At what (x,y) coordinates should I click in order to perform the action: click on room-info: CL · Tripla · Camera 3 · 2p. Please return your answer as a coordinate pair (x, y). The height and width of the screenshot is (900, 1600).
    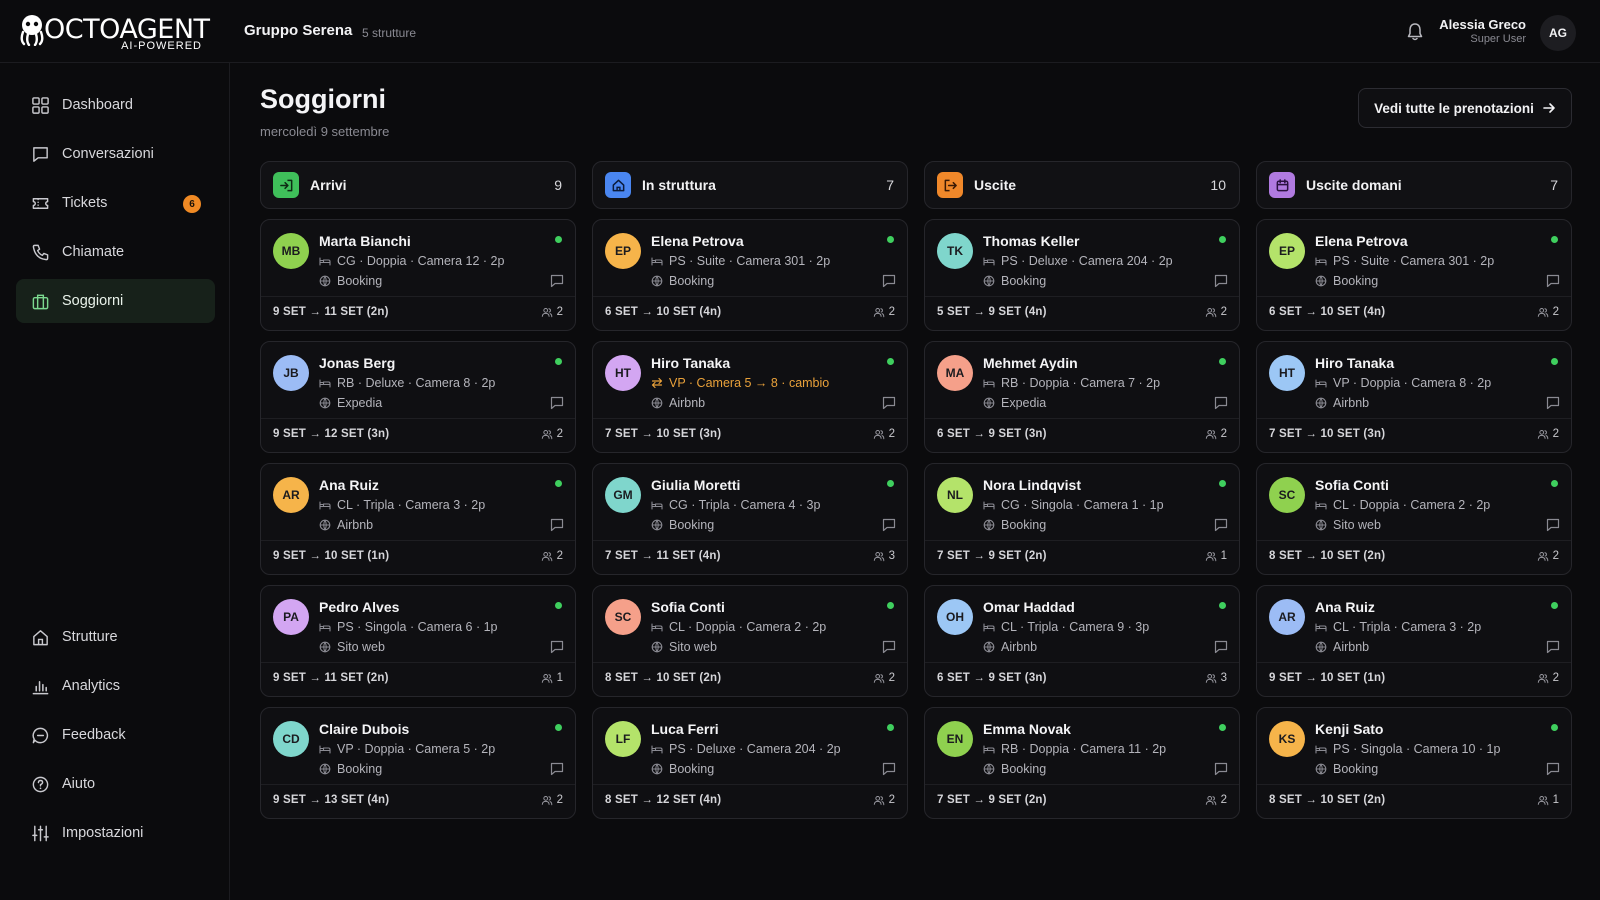
    Looking at the image, I should click on (1398, 627).